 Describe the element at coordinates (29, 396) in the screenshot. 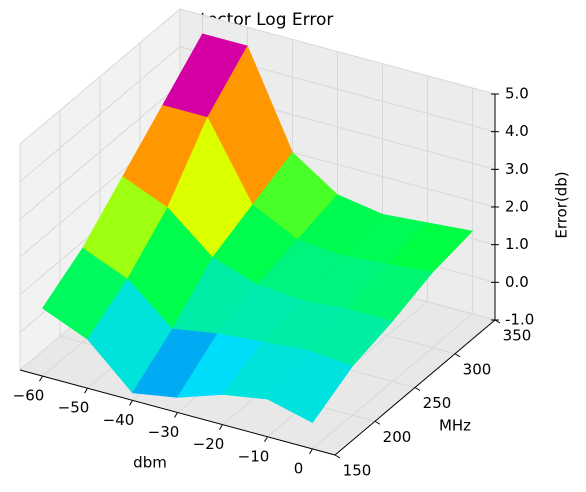

I see `x-tick-label: −60` at that location.